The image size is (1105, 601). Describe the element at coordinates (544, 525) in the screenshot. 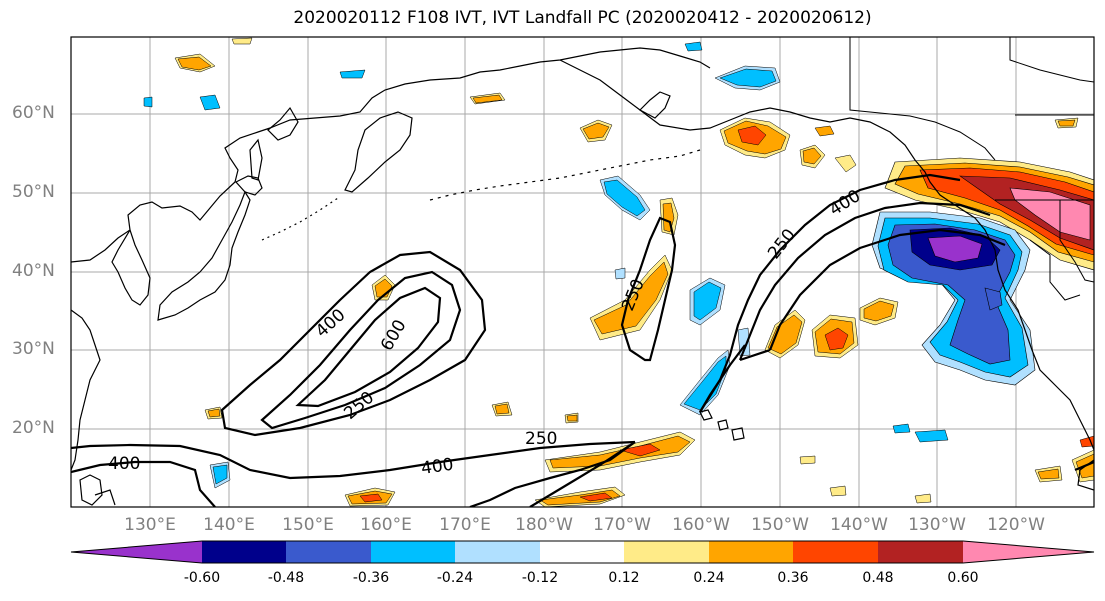

I see `lon-label-180w: 180°W` at that location.